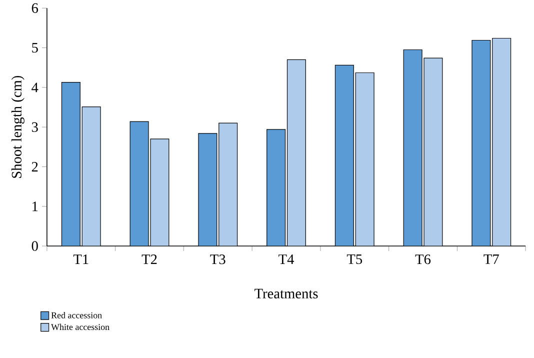 This screenshot has height=358, width=534. Describe the element at coordinates (76, 315) in the screenshot. I see `legend-label: Red accession` at that location.